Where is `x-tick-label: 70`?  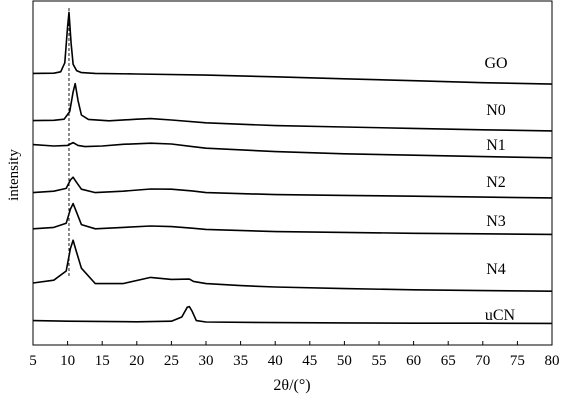 x-tick-label: 70 is located at coordinates (482, 361).